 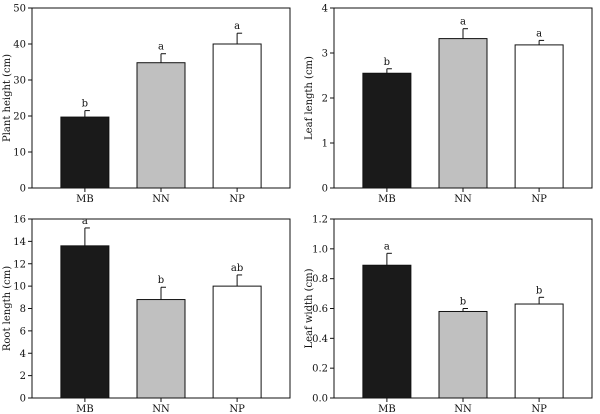 What do you see at coordinates (325, 54) in the screenshot?
I see `y-tick-label: 3` at bounding box center [325, 54].